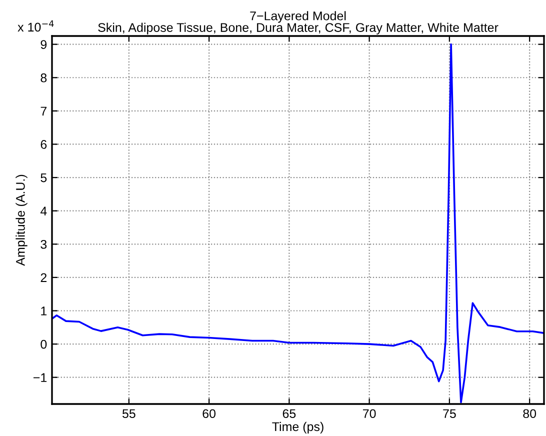 This screenshot has width=546, height=436. Describe the element at coordinates (369, 413) in the screenshot. I see `x-tick-label: 70` at that location.